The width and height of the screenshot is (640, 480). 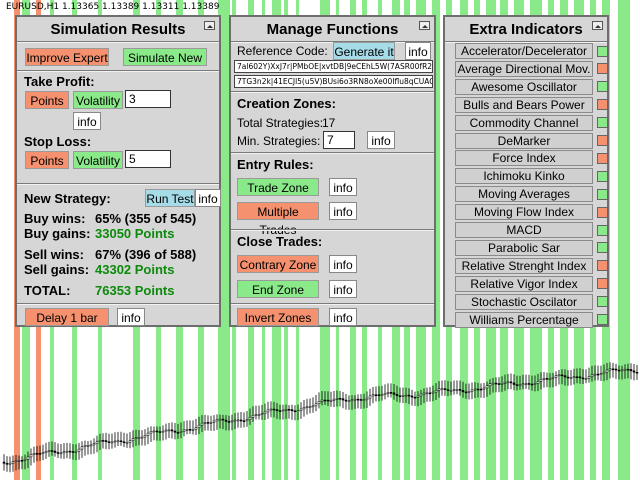 I want to click on tp-value-input: 3, so click(x=148, y=99).